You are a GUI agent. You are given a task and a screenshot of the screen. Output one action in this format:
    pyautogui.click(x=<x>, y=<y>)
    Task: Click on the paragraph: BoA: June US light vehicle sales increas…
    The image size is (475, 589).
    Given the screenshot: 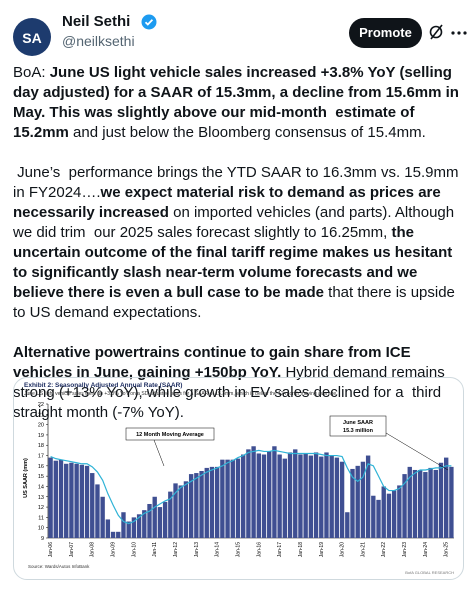 What is the action you would take?
    pyautogui.click(x=239, y=103)
    